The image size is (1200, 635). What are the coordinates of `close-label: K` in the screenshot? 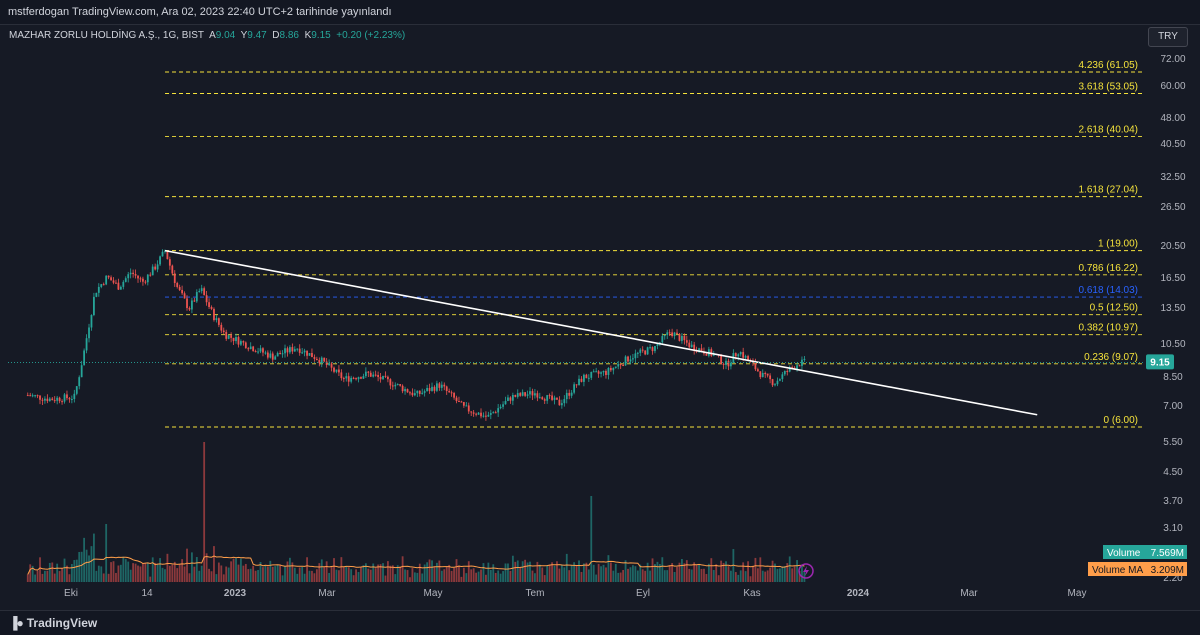 It's located at (308, 35).